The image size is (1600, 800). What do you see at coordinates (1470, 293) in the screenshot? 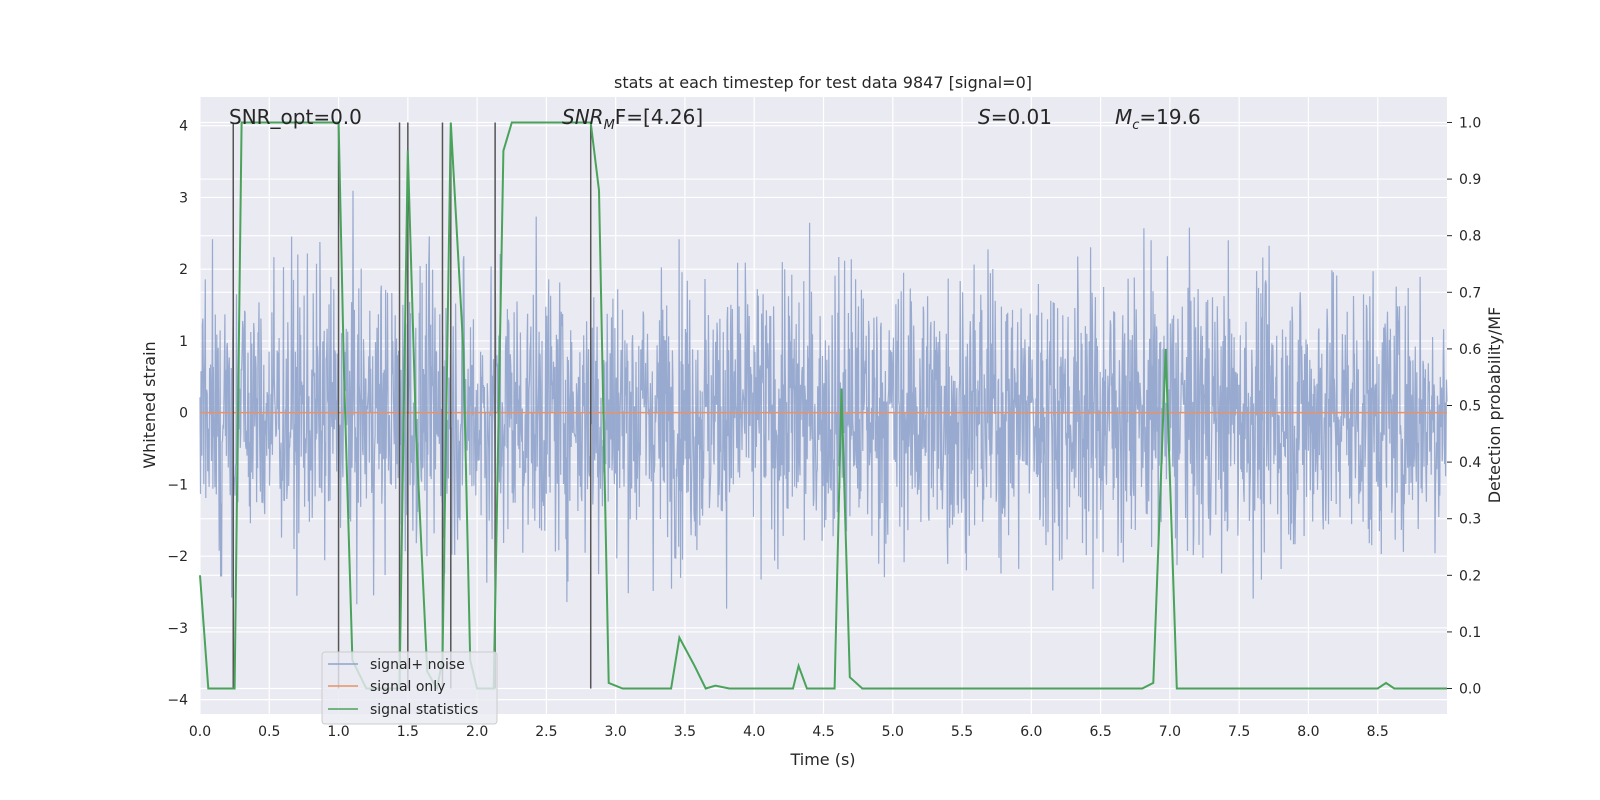
I see `y-right-tick-label: 0.7` at bounding box center [1470, 293].